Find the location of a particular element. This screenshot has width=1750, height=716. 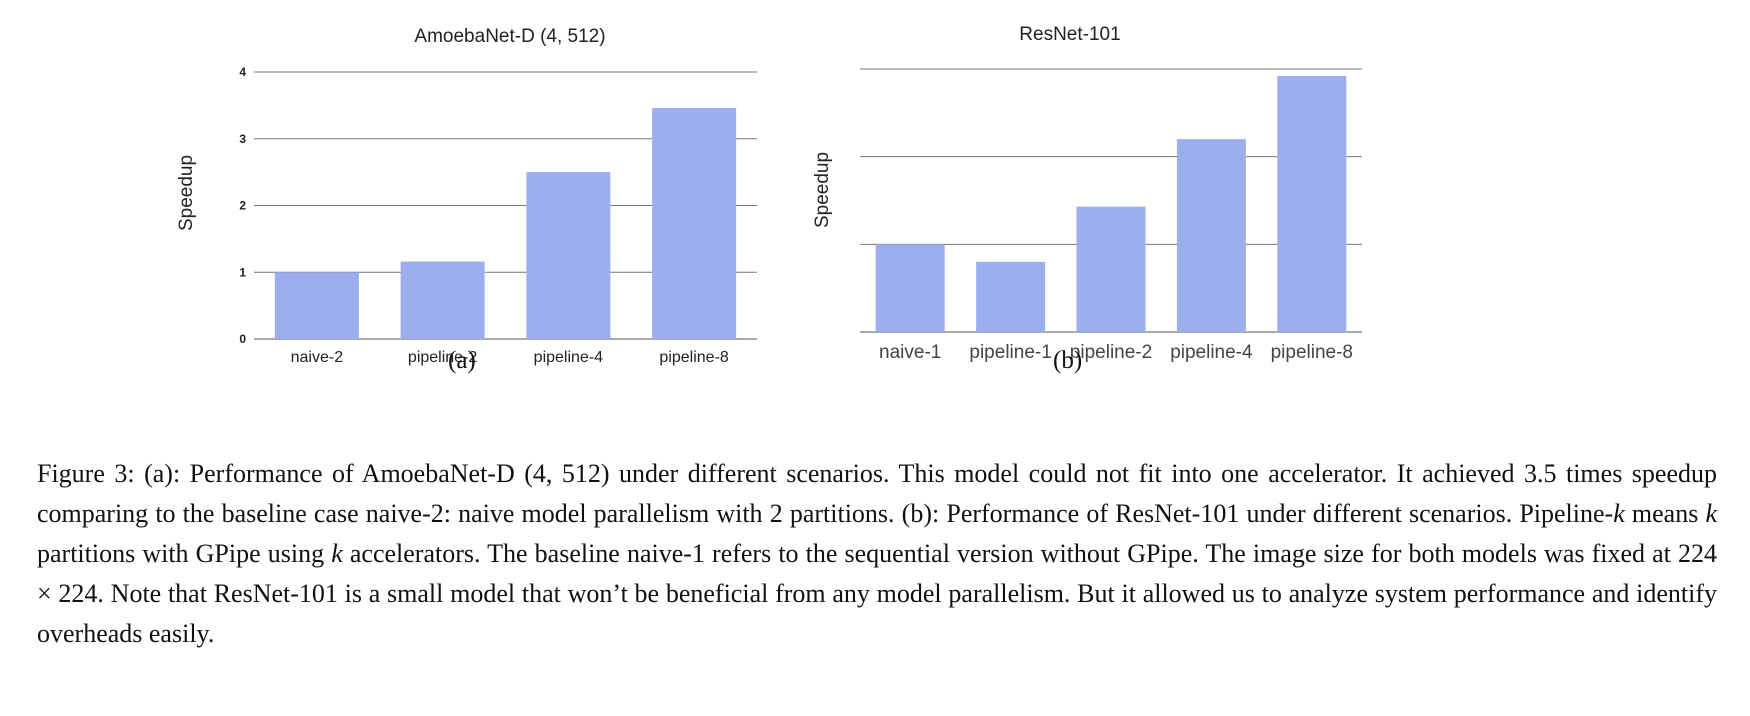

panel-label: (b) is located at coordinates (1068, 360).